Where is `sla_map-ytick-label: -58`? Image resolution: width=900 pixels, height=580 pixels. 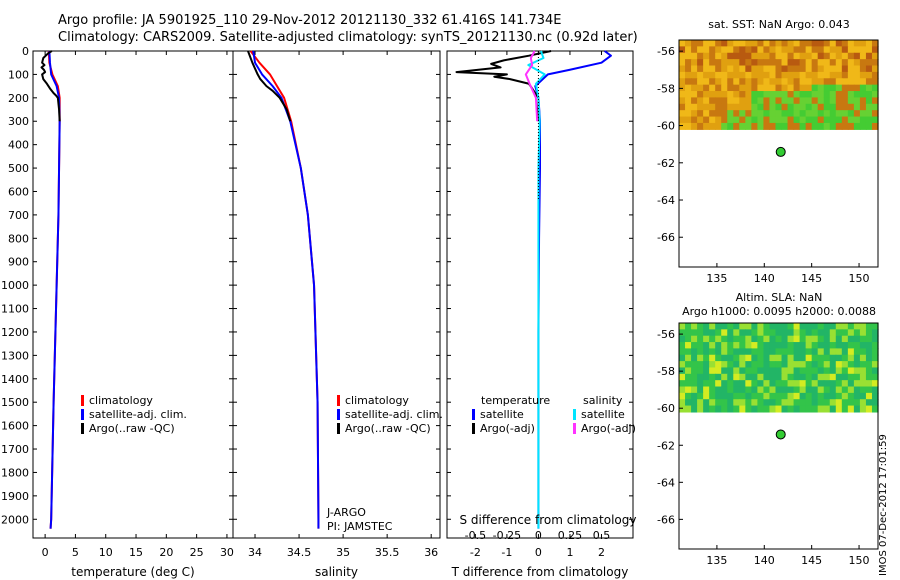 sla_map-ytick-label: -58 is located at coordinates (666, 371).